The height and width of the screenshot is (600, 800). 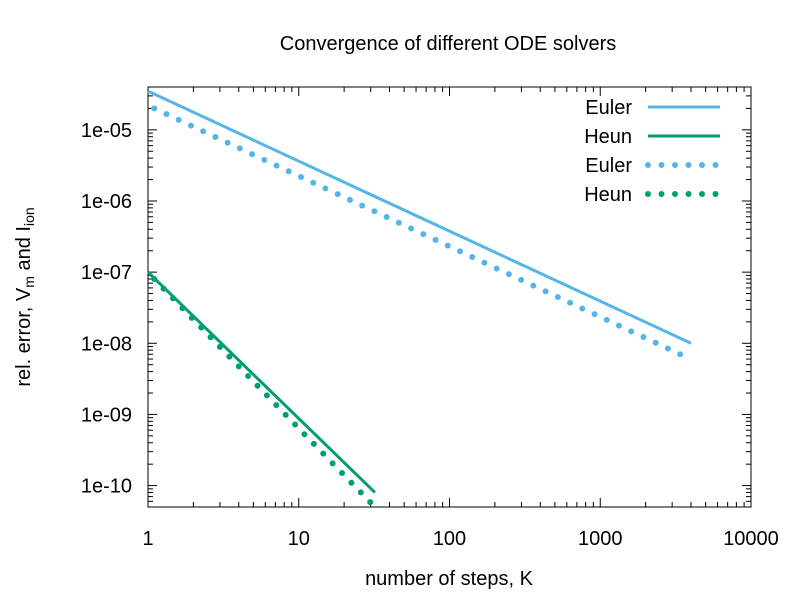 I want to click on y-tick-label: 1e-09, so click(x=106, y=415).